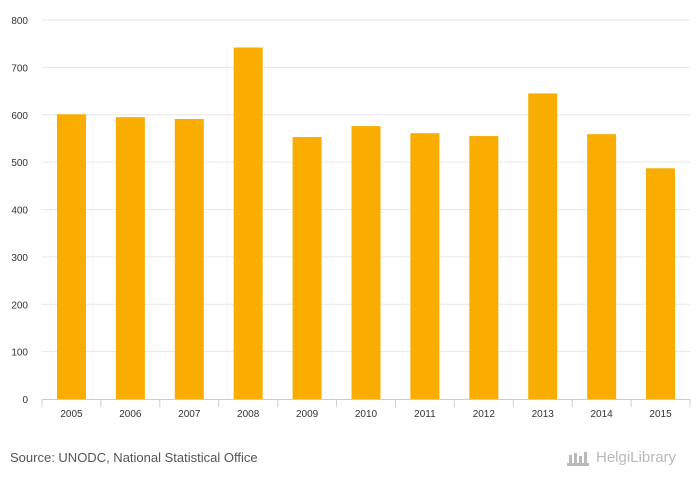 The height and width of the screenshot is (483, 700). Describe the element at coordinates (19, 21) in the screenshot. I see `y-tick-label: 800` at that location.